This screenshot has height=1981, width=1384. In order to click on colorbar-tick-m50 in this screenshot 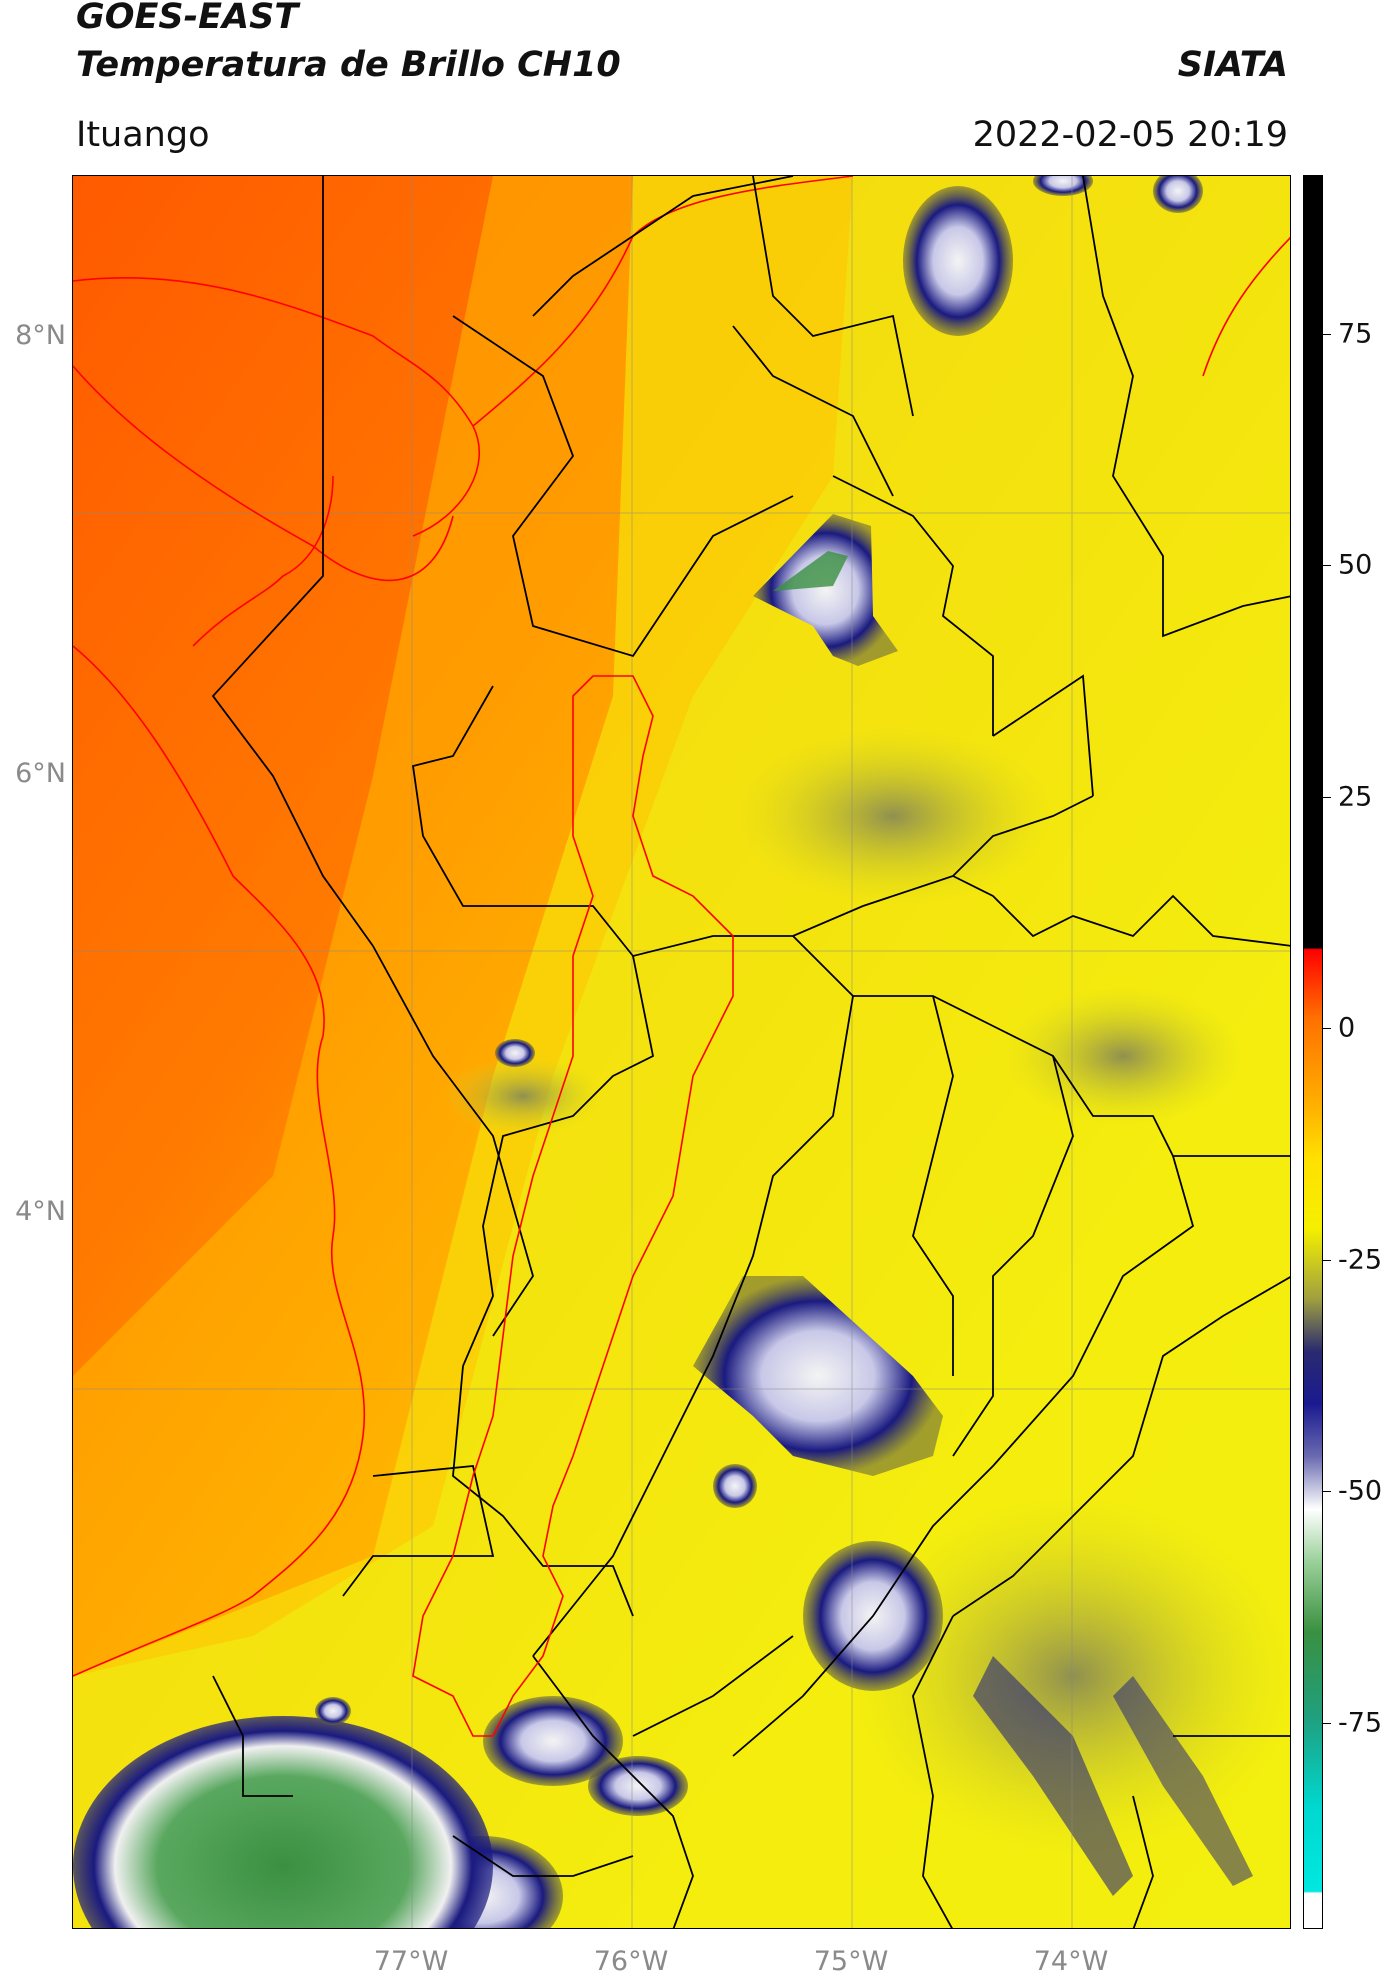, I will do `click(1327, 1491)`.